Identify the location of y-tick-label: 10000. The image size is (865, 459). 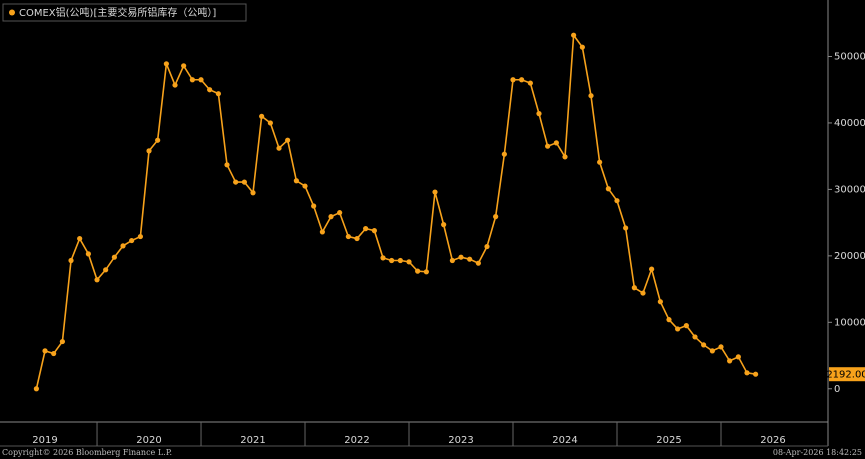
(849, 322).